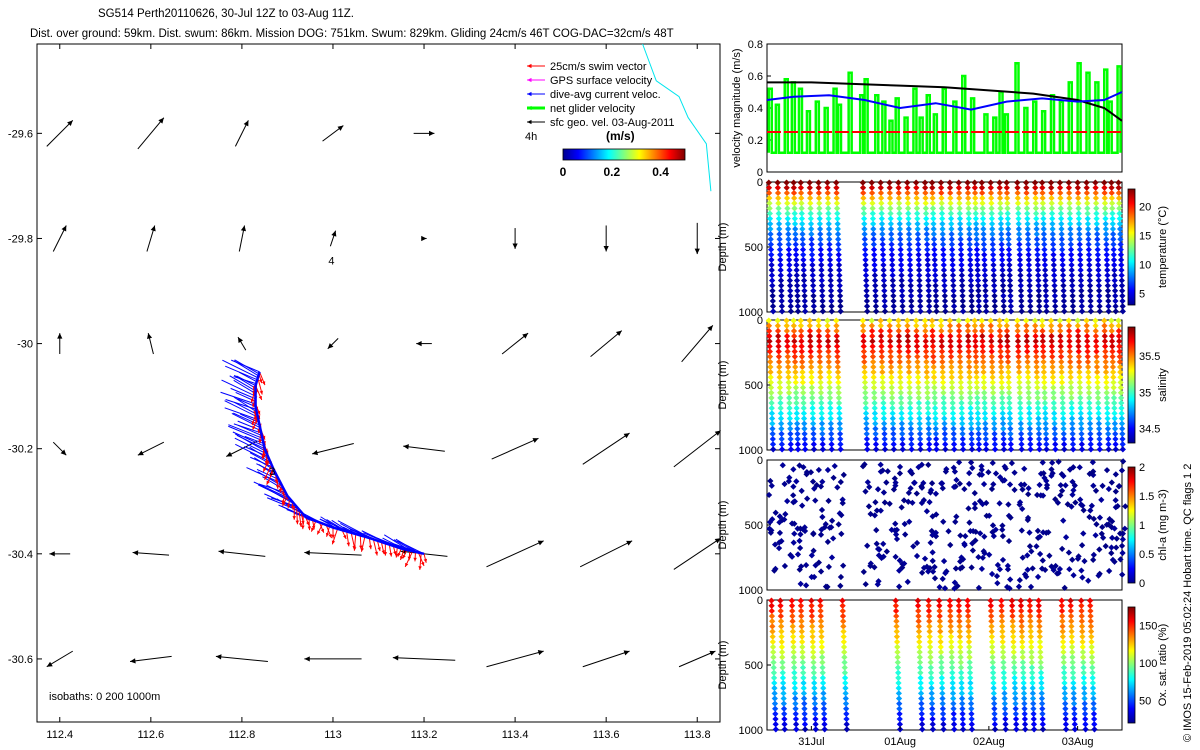 The width and height of the screenshot is (1200, 750). What do you see at coordinates (529, 122) in the screenshot?
I see `legend-swatch-head` at bounding box center [529, 122].